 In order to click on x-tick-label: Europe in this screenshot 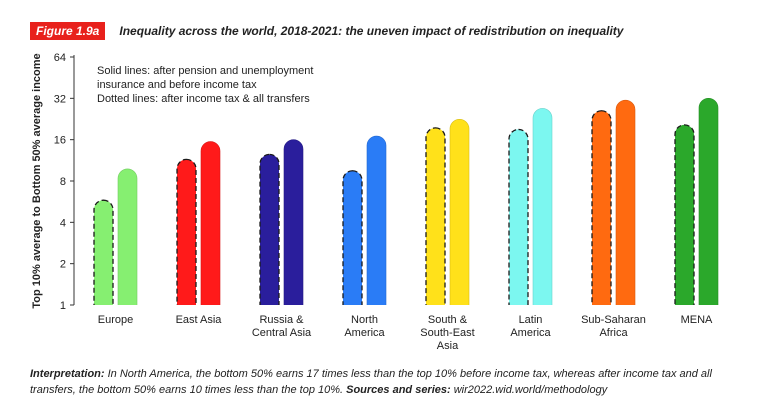, I will do `click(115, 320)`.